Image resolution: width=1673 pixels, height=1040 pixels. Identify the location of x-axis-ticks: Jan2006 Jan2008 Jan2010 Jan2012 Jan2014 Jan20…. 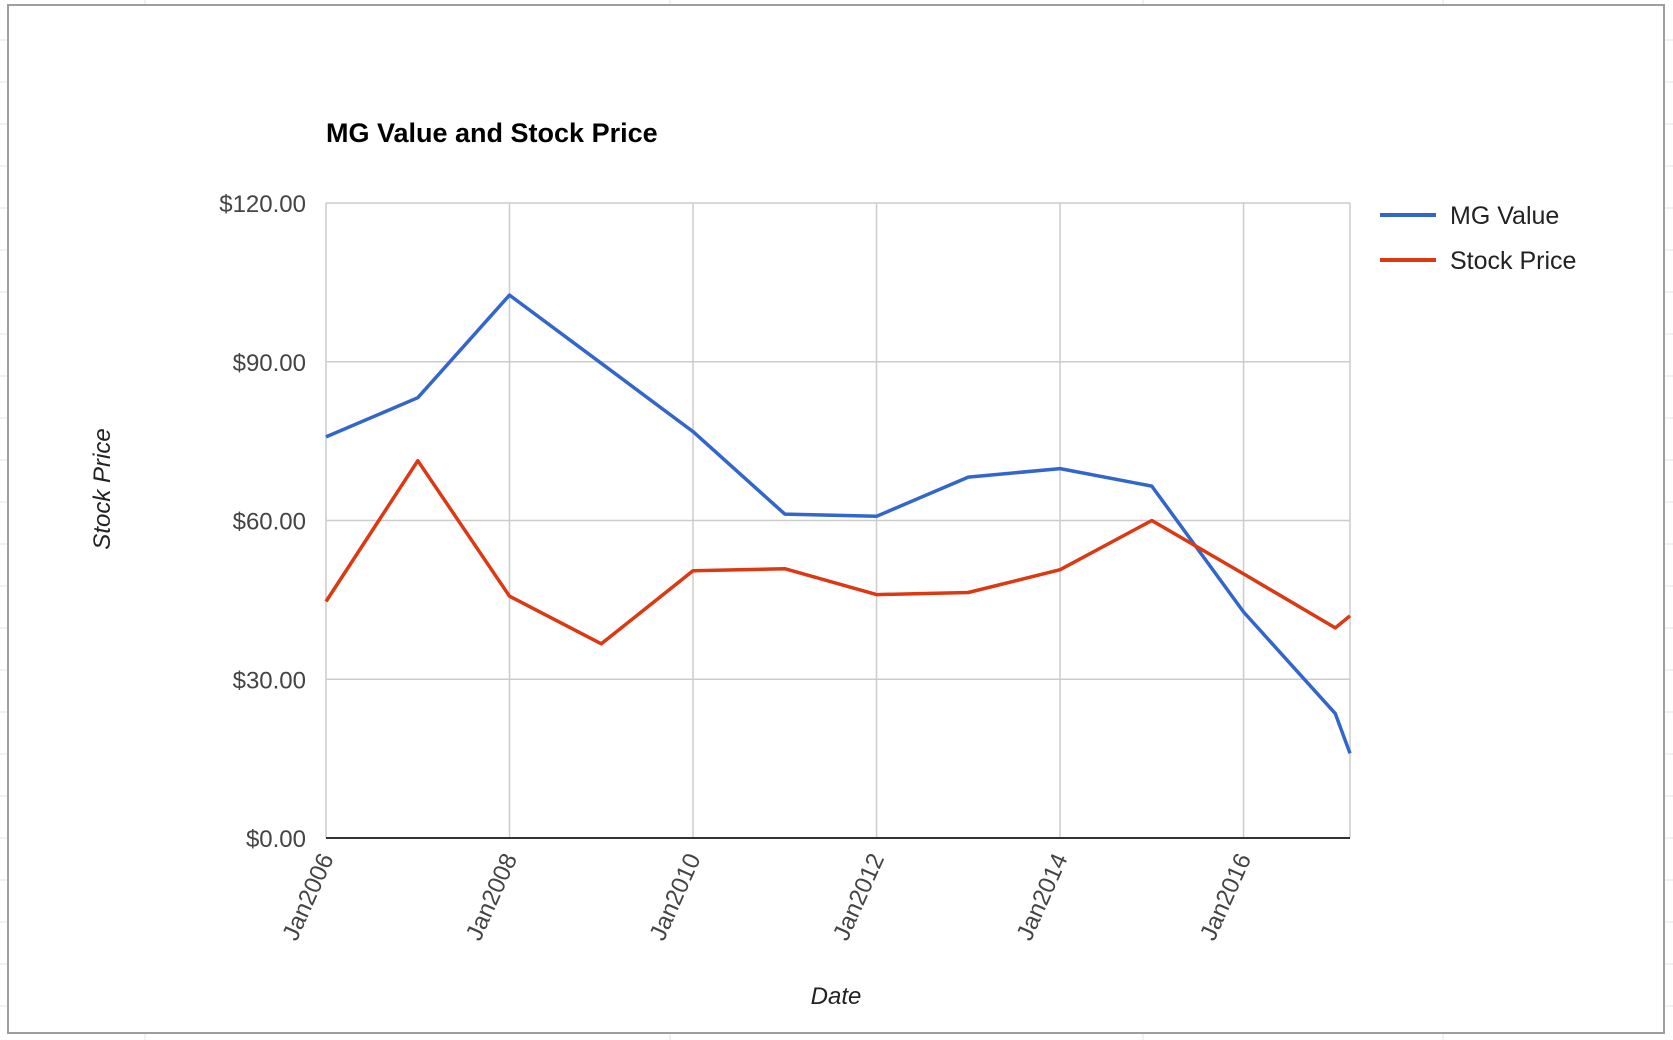
(767, 896).